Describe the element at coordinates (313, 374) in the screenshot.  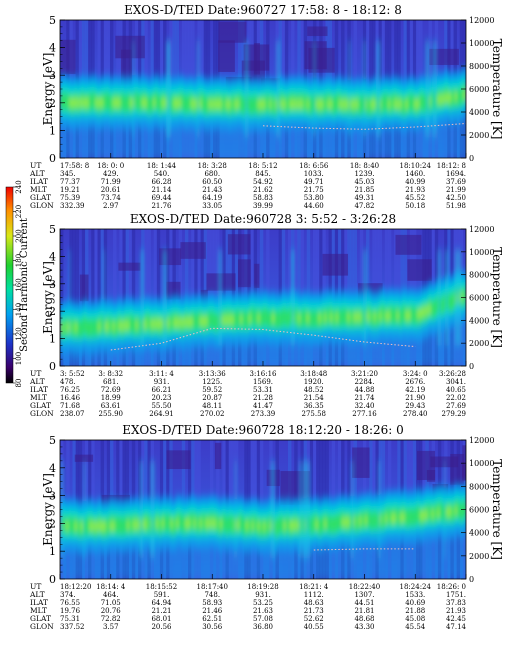
I see `row-value: 3:18:48` at that location.